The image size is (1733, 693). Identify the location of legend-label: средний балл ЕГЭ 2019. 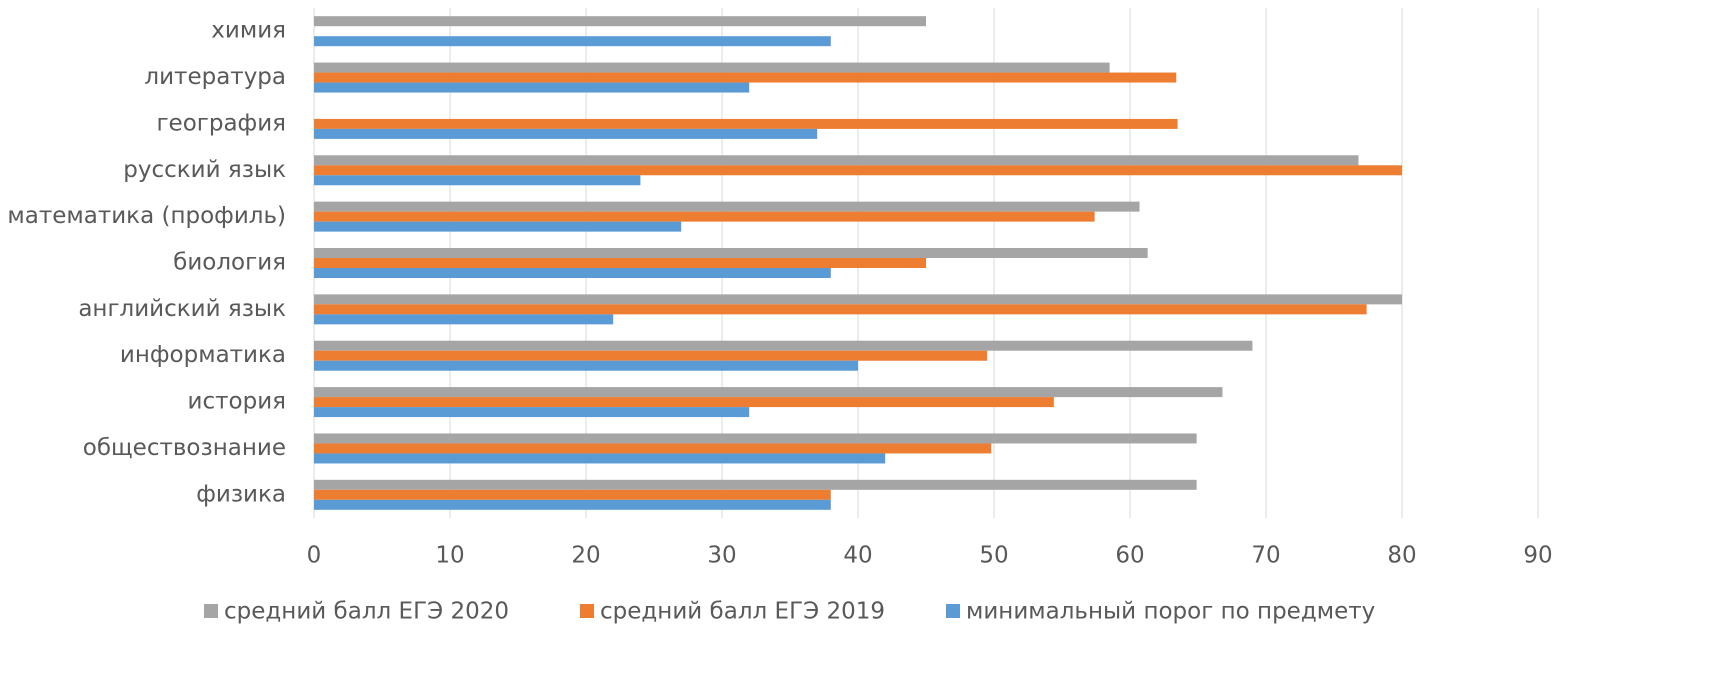
(742, 612).